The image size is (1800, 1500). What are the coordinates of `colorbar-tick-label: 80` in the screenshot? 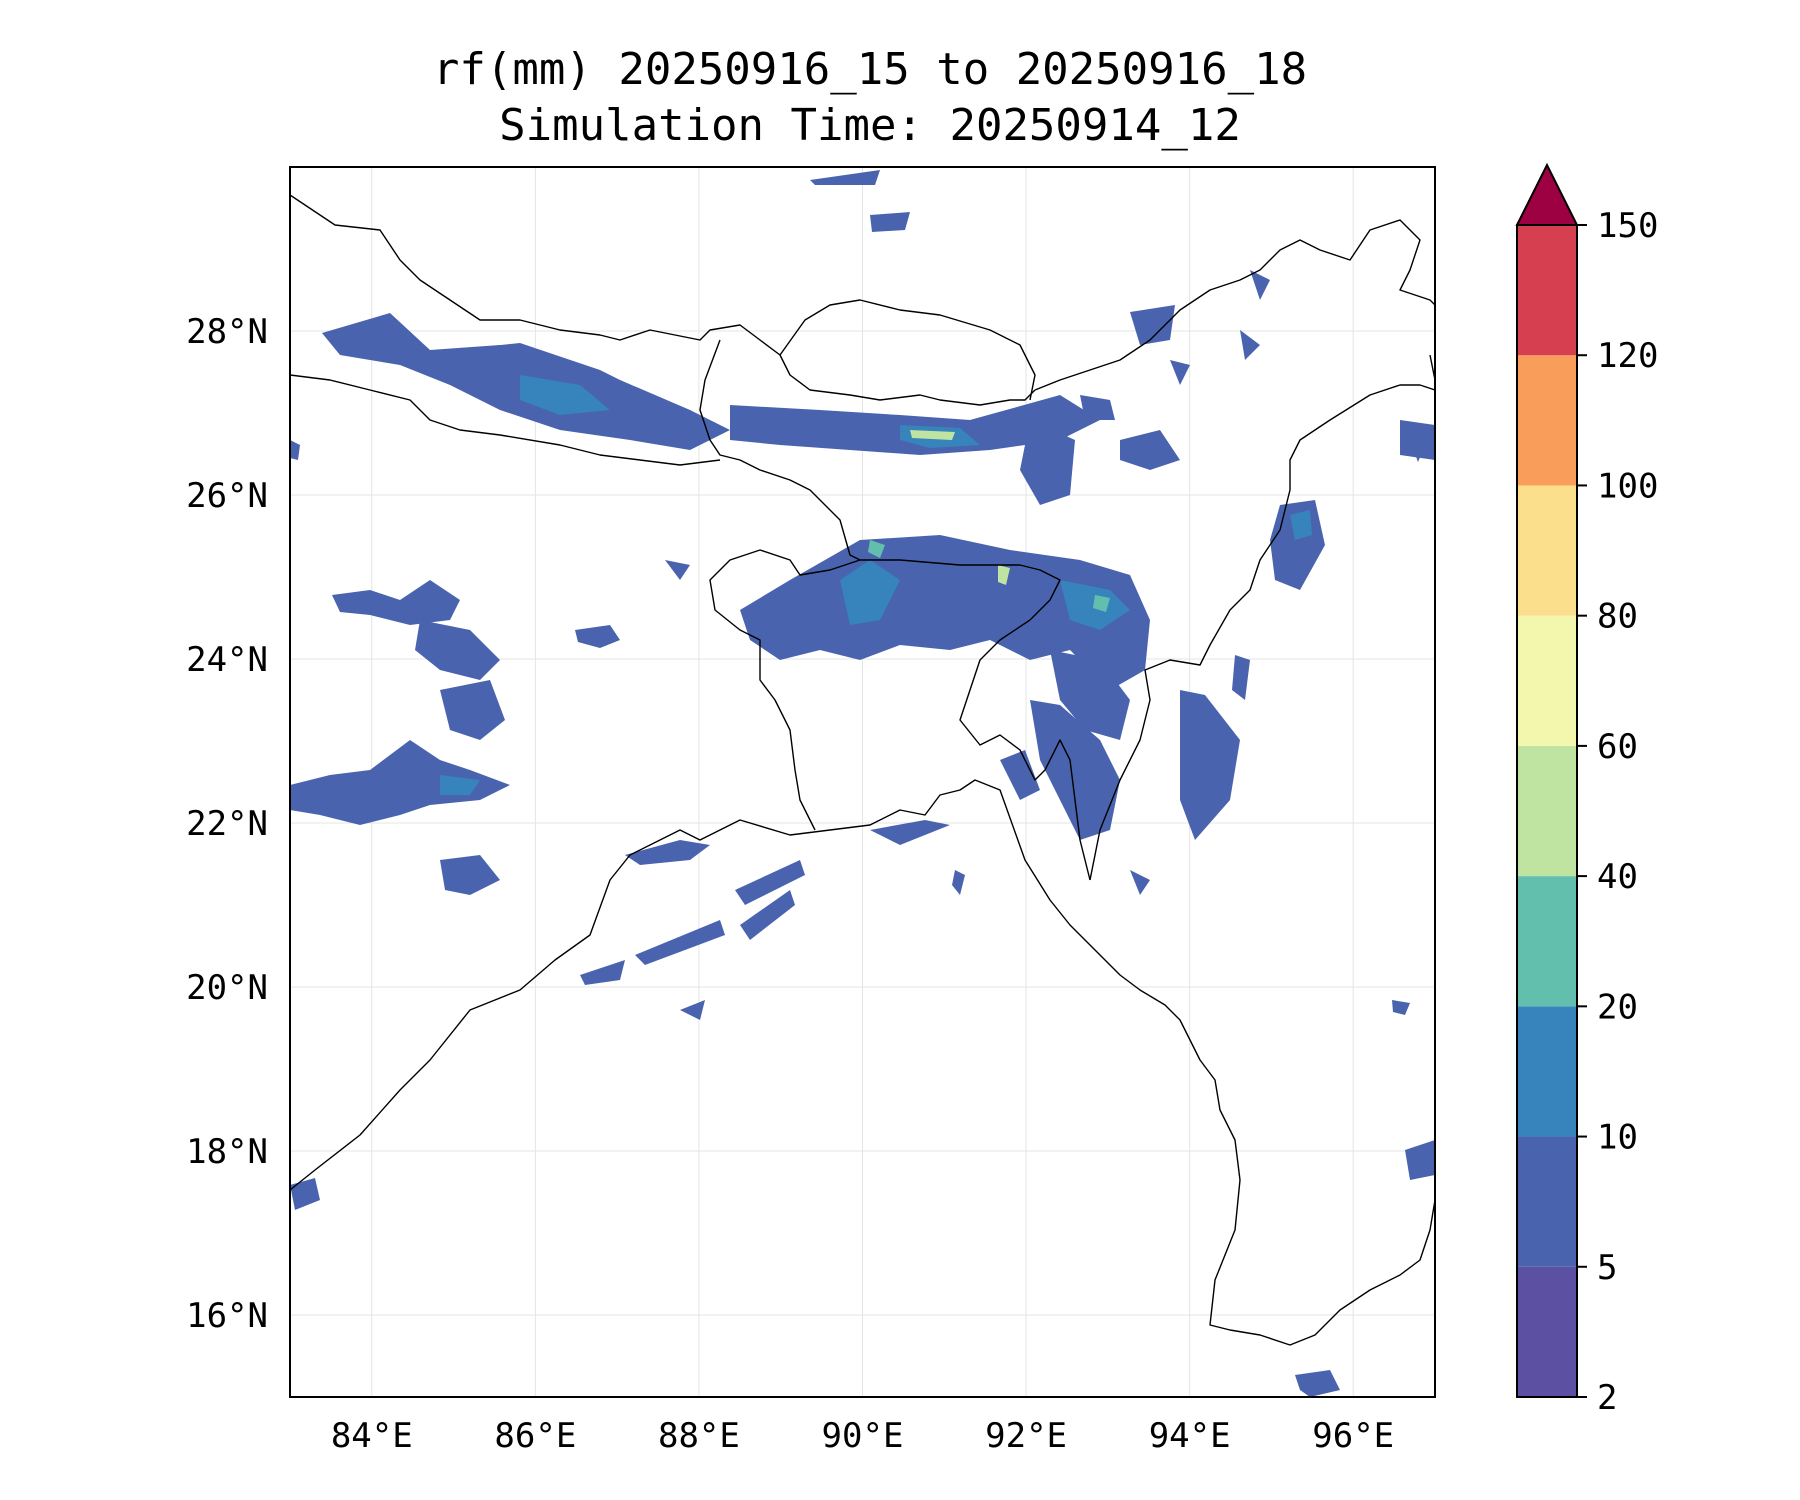 It's located at (1617, 617).